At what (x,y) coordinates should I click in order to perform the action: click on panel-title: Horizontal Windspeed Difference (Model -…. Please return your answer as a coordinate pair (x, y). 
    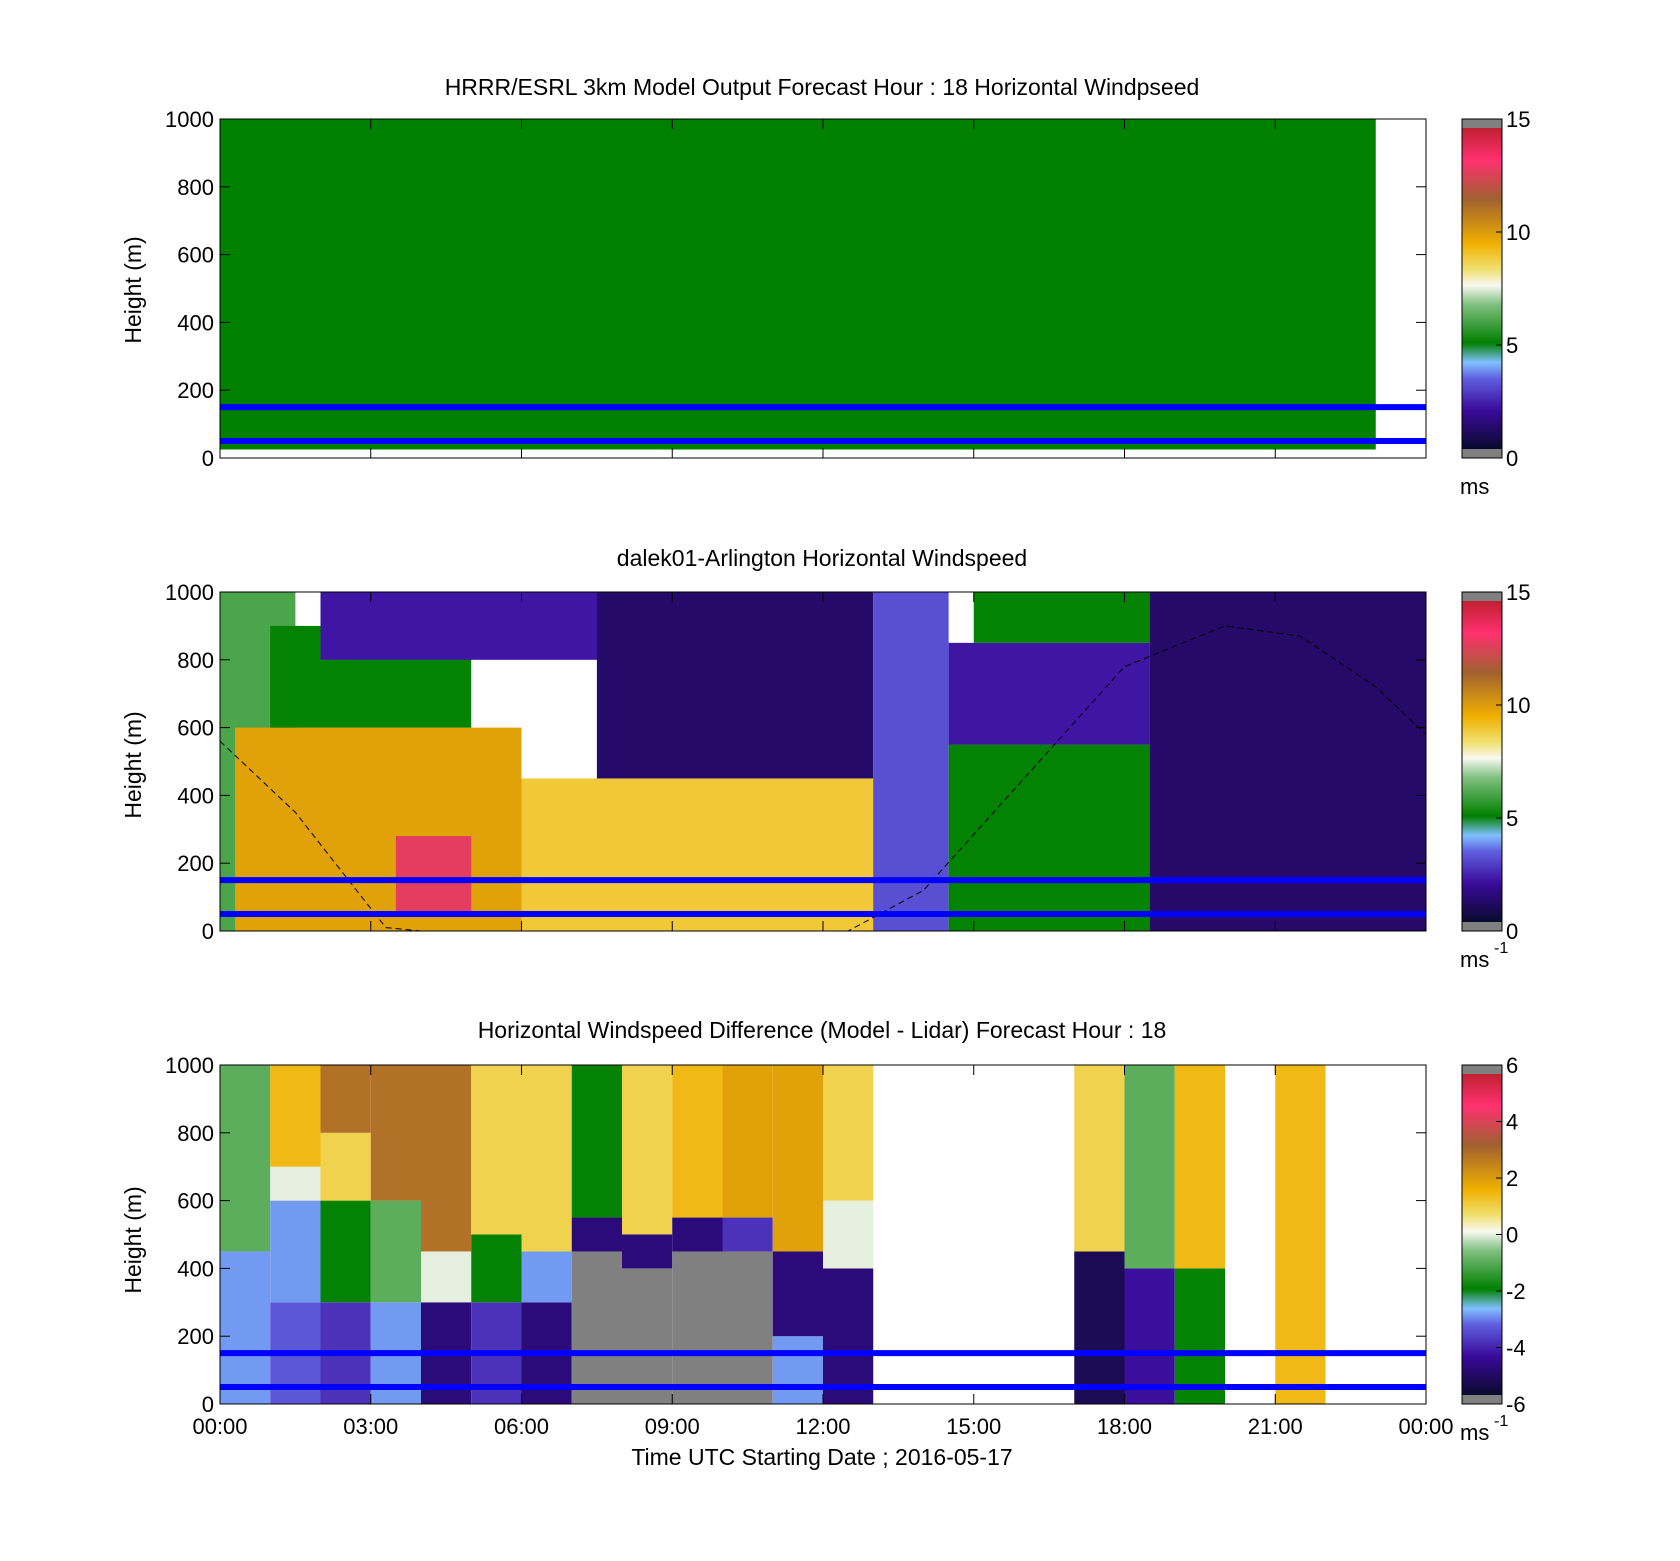
    Looking at the image, I should click on (822, 1030).